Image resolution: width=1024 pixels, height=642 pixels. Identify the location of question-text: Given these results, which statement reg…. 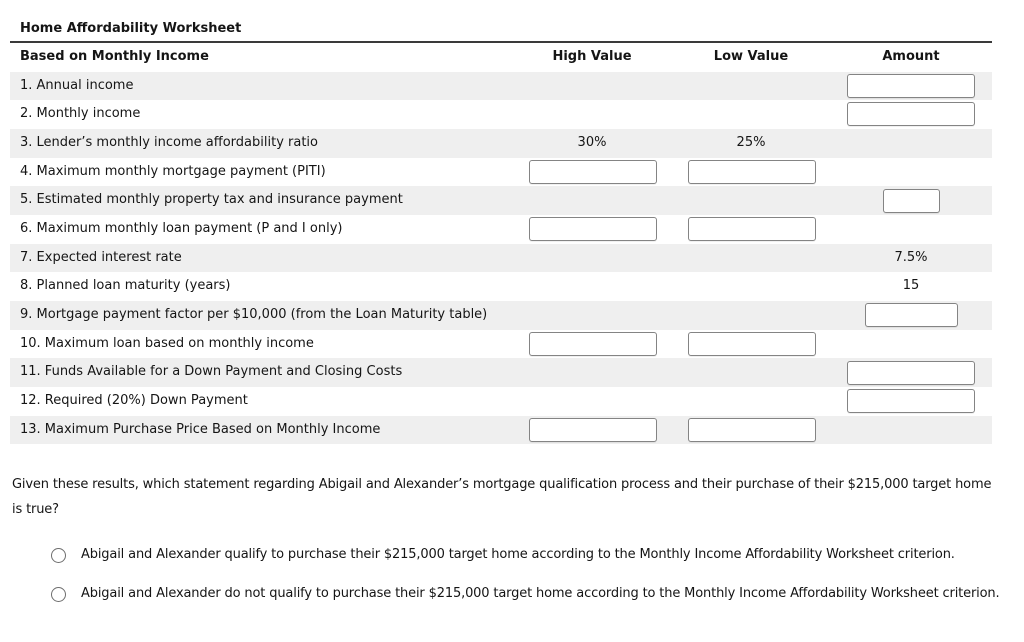
(502, 497).